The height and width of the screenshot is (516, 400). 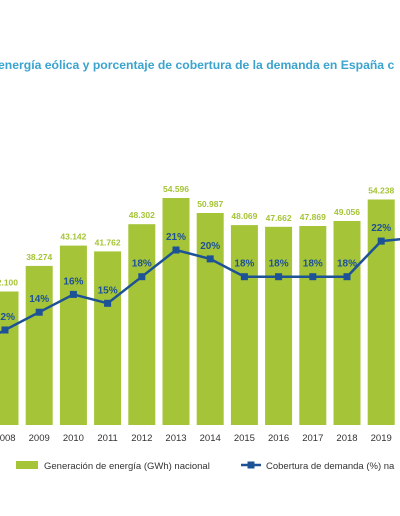 What do you see at coordinates (244, 216) in the screenshot?
I see `bar-value-label-2015: 48.069` at bounding box center [244, 216].